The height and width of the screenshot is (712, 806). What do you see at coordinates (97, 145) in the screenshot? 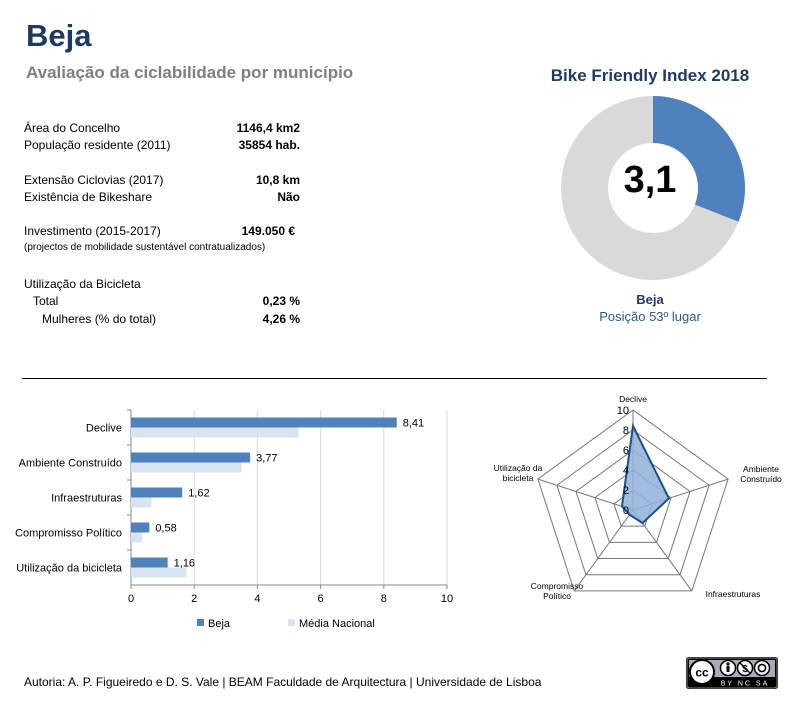
I see `info-population-label: População residente (2011)` at bounding box center [97, 145].